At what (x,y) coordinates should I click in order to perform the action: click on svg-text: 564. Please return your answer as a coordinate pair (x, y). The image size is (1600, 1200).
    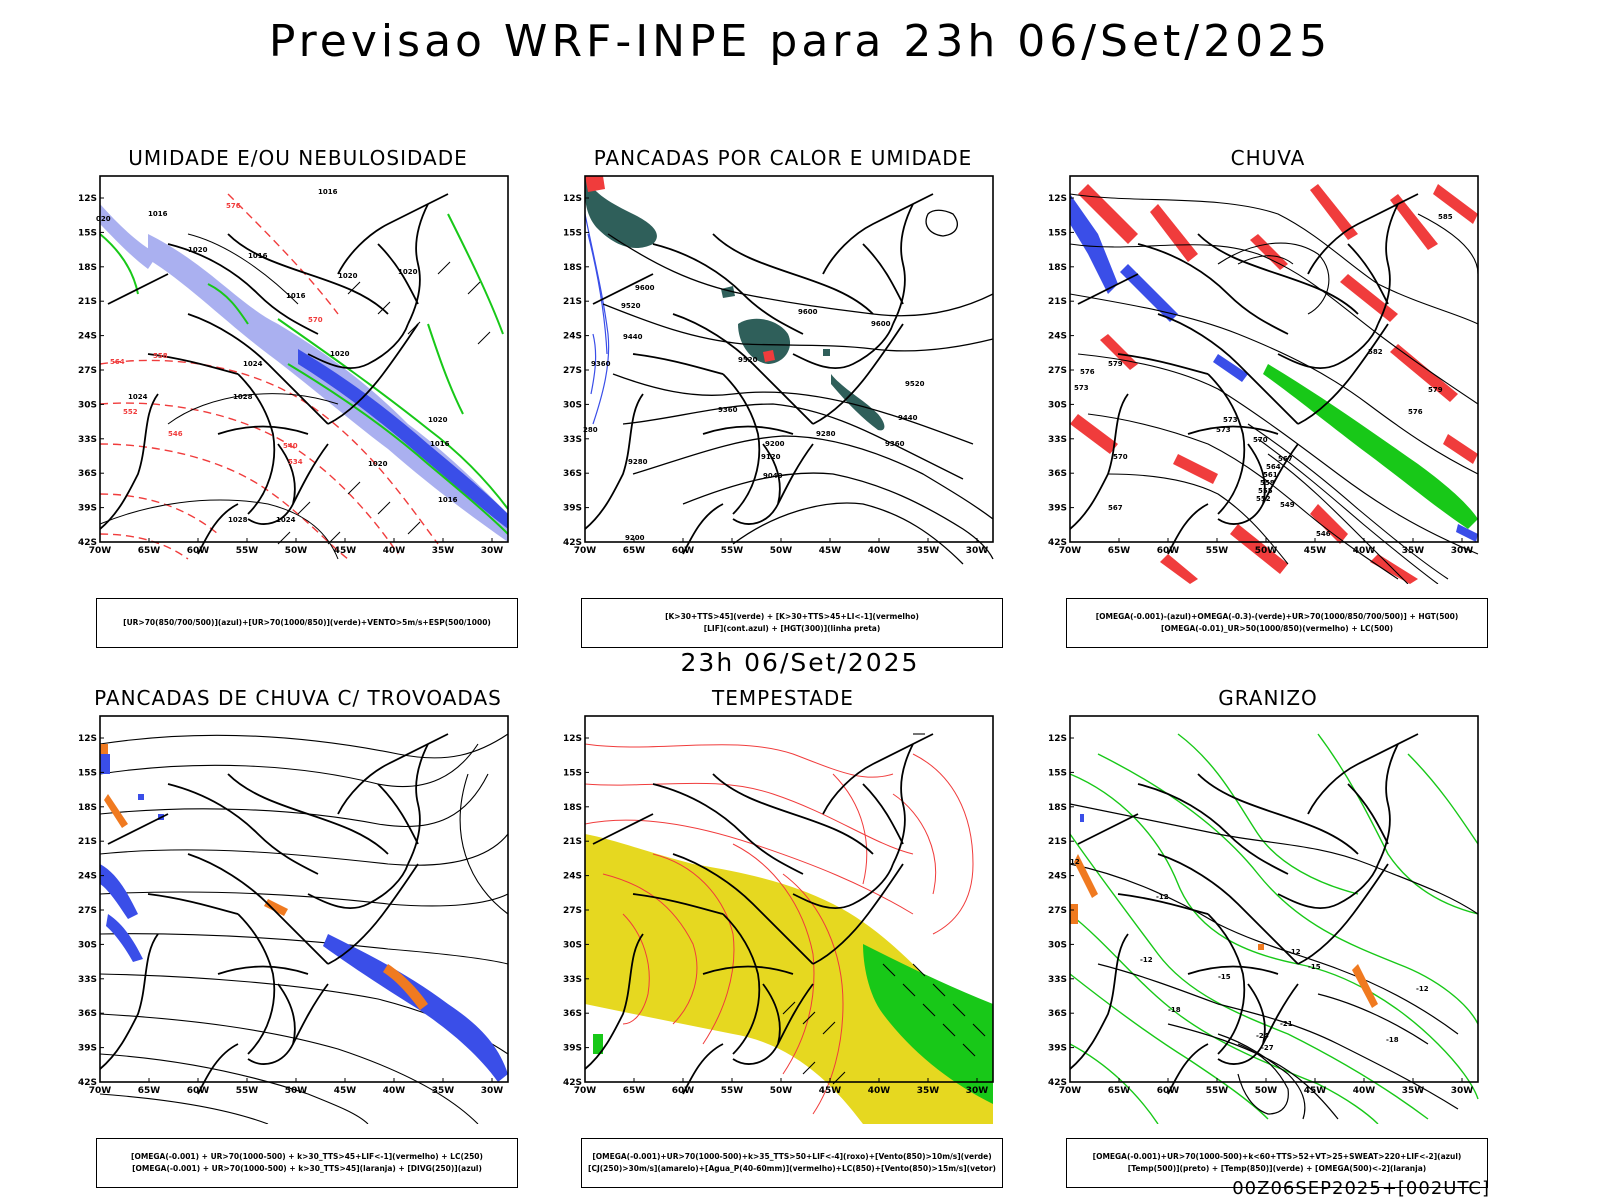
    Looking at the image, I should click on (117, 362).